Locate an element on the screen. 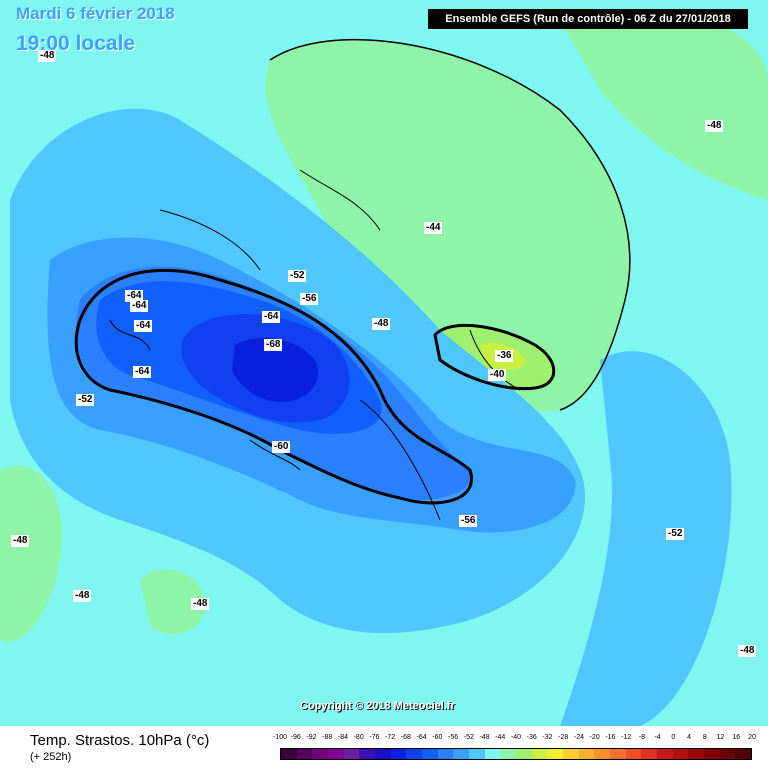  scale-tick-label: -68 is located at coordinates (405, 737).